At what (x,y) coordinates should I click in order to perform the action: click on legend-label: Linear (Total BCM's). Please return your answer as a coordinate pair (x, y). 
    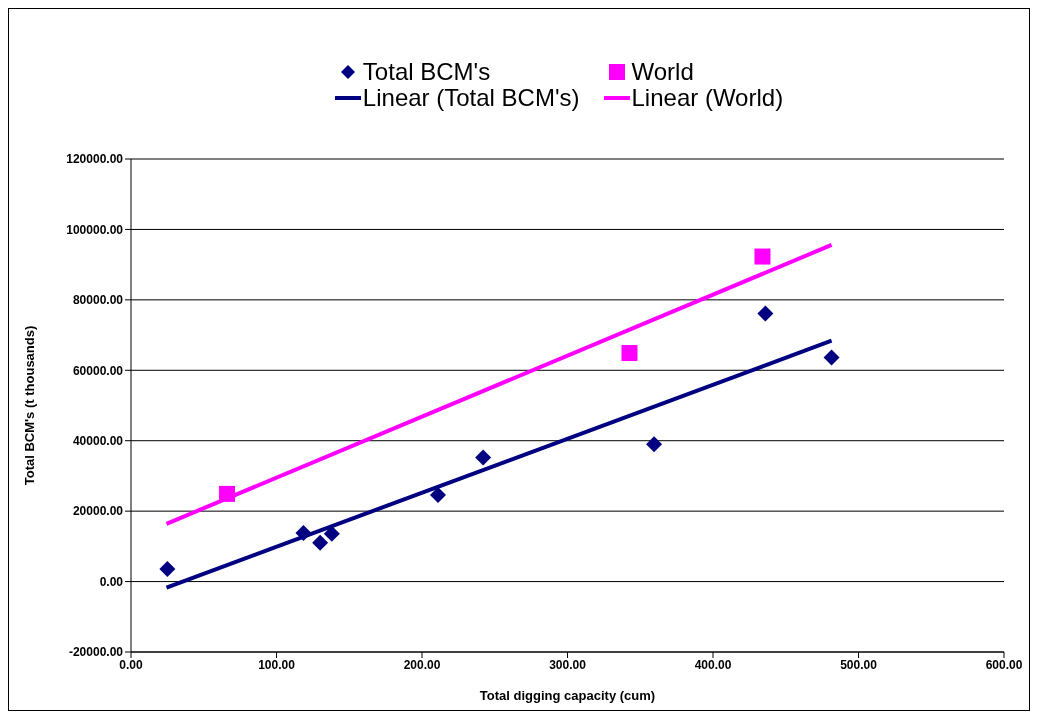
    Looking at the image, I should click on (471, 97).